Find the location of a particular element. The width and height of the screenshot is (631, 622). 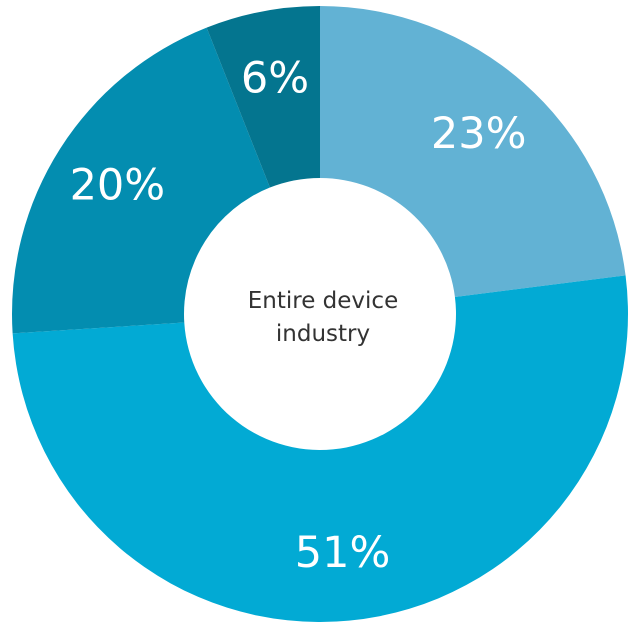

slice-label-20: 20% is located at coordinates (118, 185).